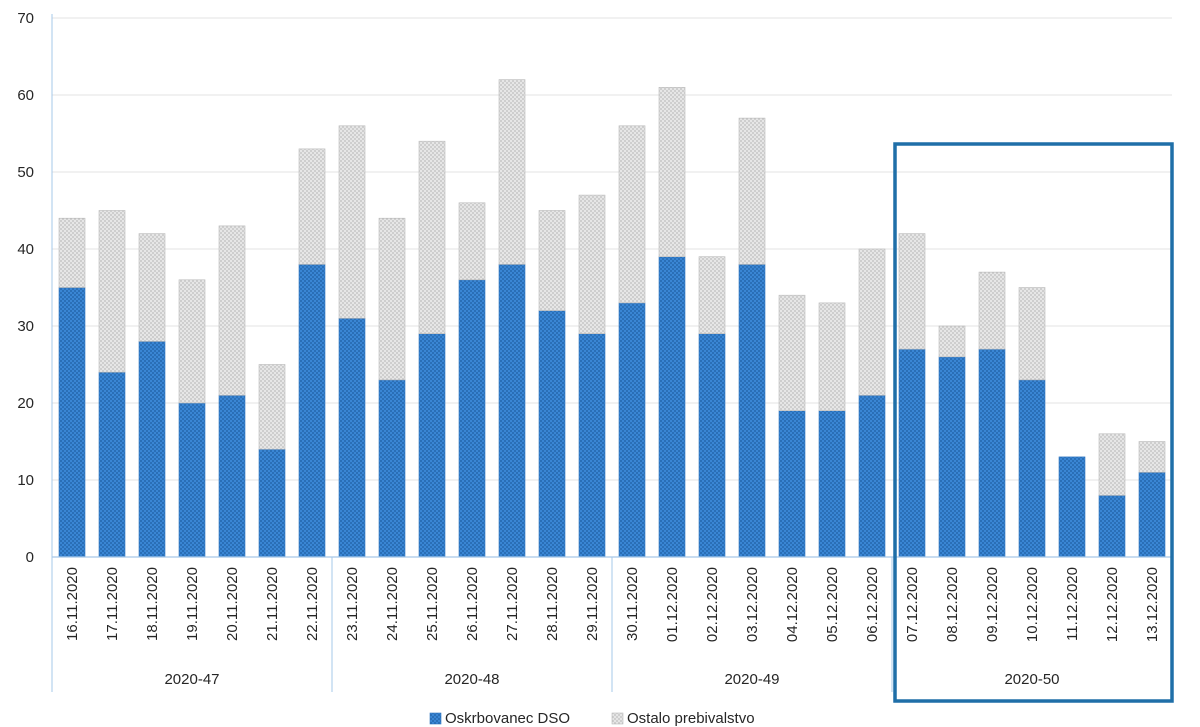  Describe the element at coordinates (25, 95) in the screenshot. I see `y-tick-label: 60` at that location.